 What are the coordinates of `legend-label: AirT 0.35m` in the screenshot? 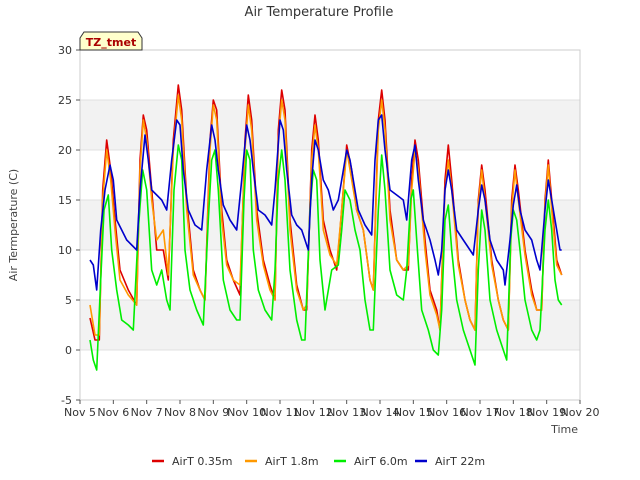 It's located at (202, 461).